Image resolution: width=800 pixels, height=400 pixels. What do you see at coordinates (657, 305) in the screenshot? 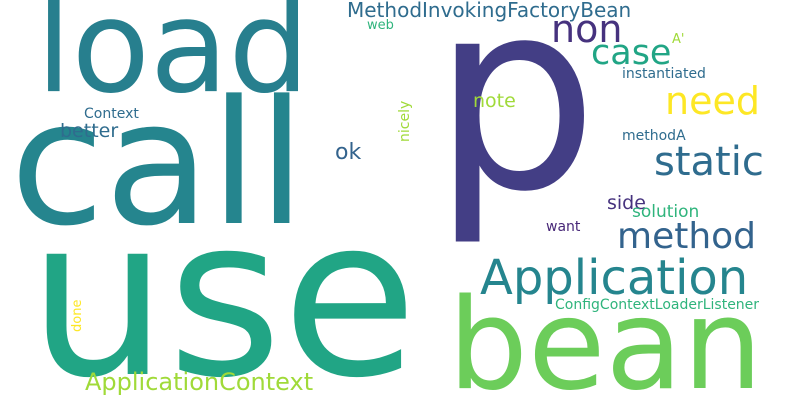
I see `word-configcontextloaderlistener: ConfigContextLoaderListener` at bounding box center [657, 305].